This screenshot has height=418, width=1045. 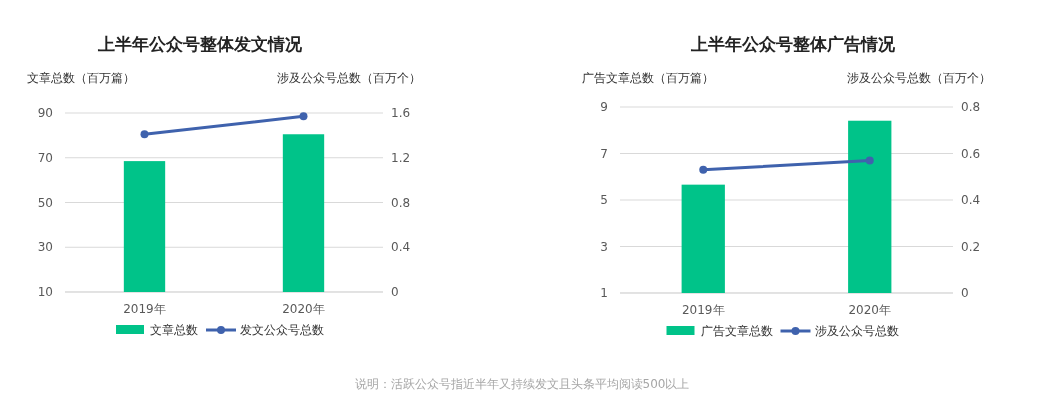 I want to click on y-tick-label: 10, so click(x=45, y=292).